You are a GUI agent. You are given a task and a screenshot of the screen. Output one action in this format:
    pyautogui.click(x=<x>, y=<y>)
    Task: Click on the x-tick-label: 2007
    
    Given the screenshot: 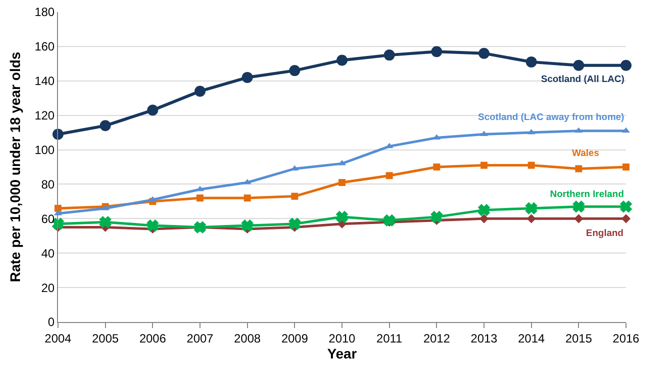 What is the action you would take?
    pyautogui.click(x=200, y=338)
    